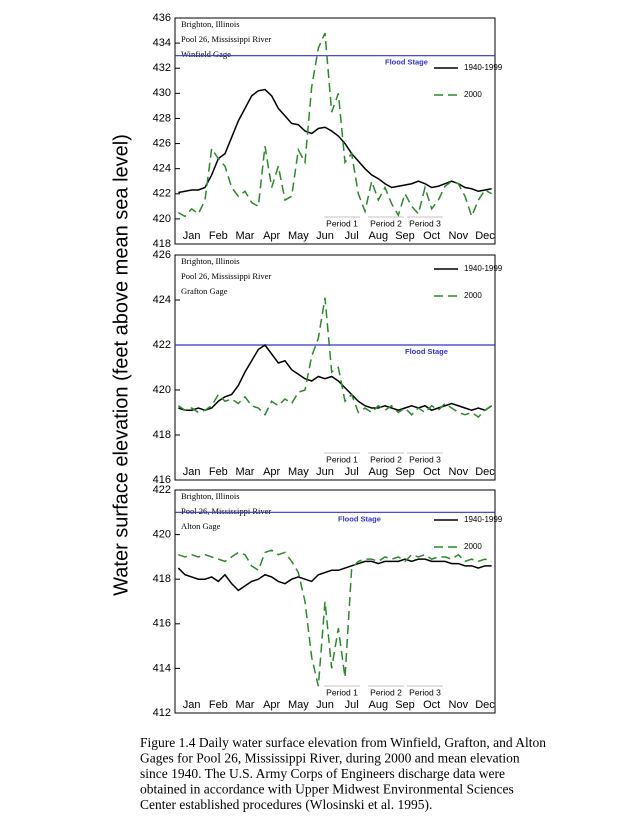 The width and height of the screenshot is (640, 828). I want to click on y-tick-label: 412, so click(162, 713).